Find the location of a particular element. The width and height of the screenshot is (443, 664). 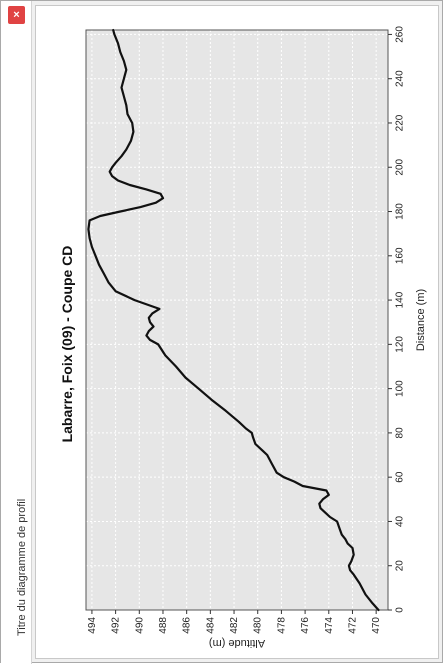

altitude-tick-label: 490 is located at coordinates (139, 625).